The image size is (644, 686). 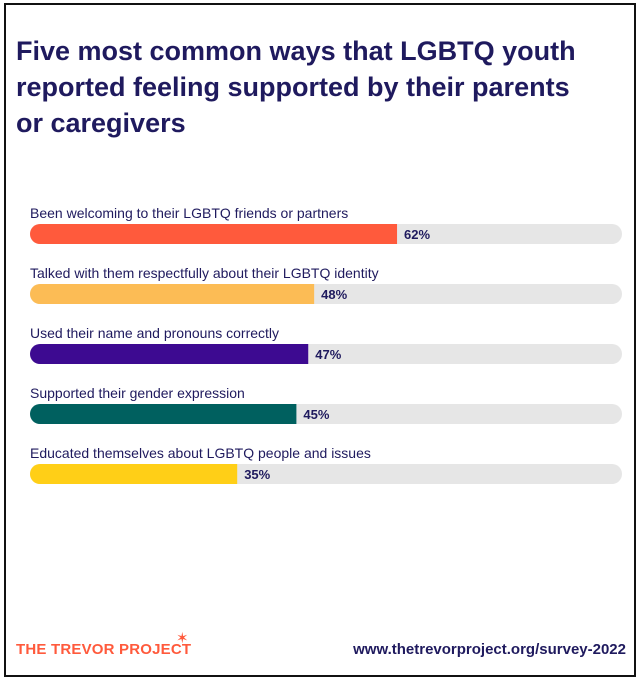 What do you see at coordinates (137, 393) in the screenshot?
I see `category-label: Supported their gender expression` at bounding box center [137, 393].